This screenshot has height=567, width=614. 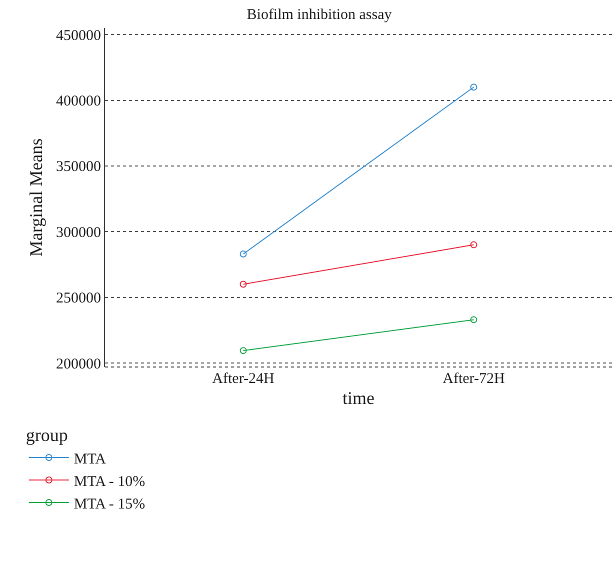 I want to click on x-tick-label: After-72H, so click(x=473, y=379).